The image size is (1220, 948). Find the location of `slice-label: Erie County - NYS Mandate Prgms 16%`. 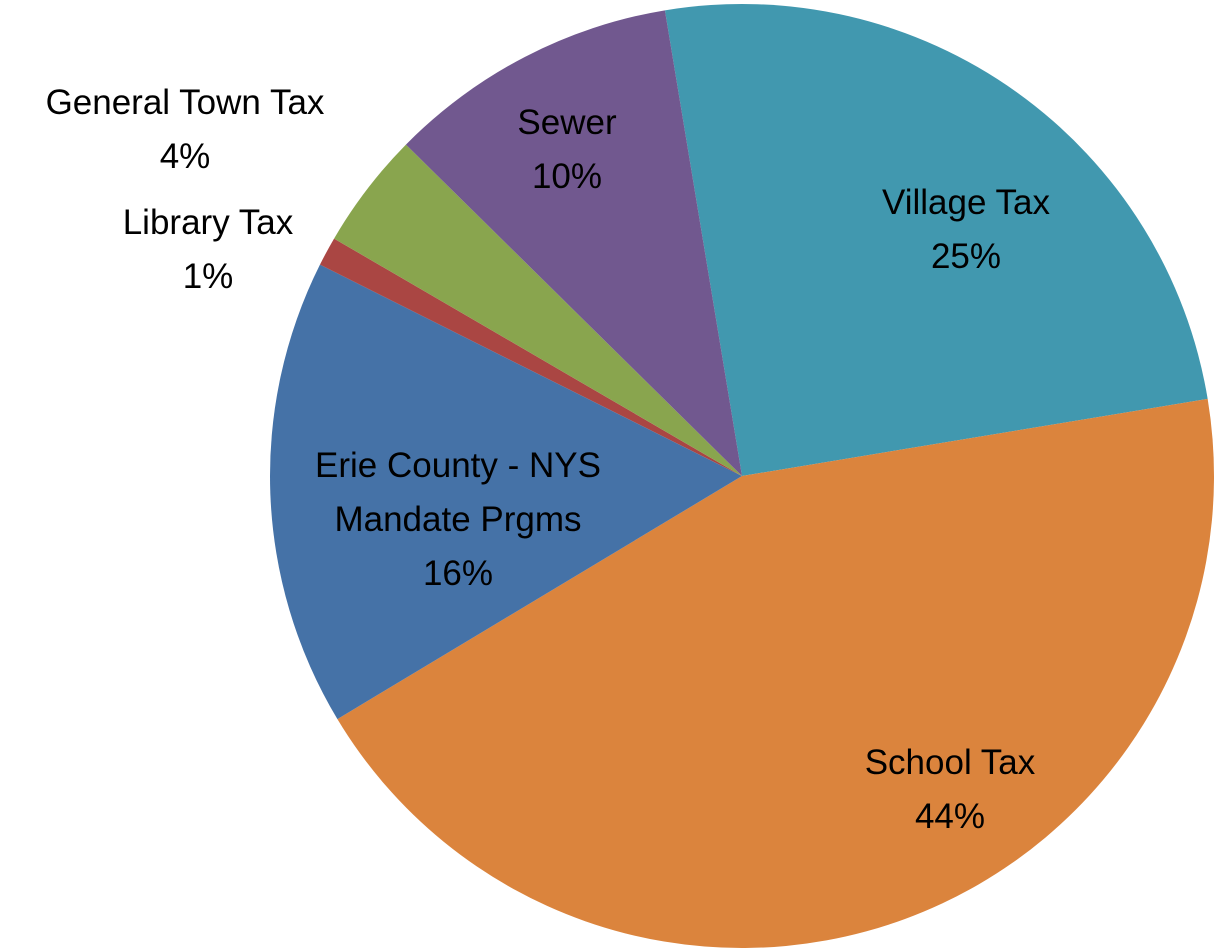

slice-label: Erie County - NYS Mandate Prgms 16% is located at coordinates (458, 520).